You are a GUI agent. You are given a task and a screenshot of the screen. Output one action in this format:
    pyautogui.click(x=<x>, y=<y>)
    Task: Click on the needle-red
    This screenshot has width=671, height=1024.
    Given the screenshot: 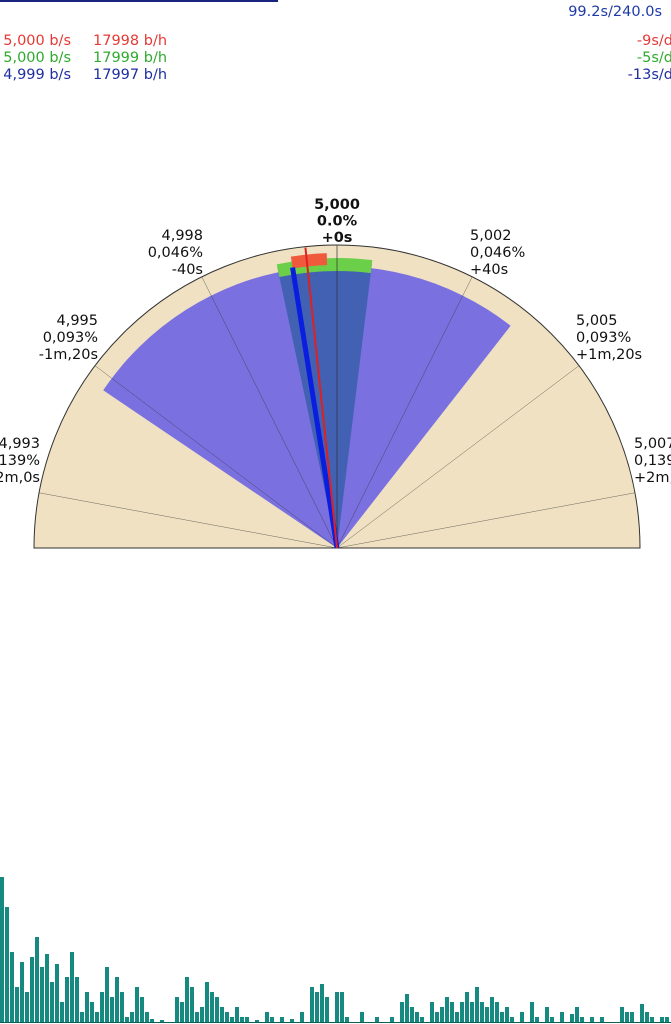 What is the action you would take?
    pyautogui.click(x=321, y=398)
    